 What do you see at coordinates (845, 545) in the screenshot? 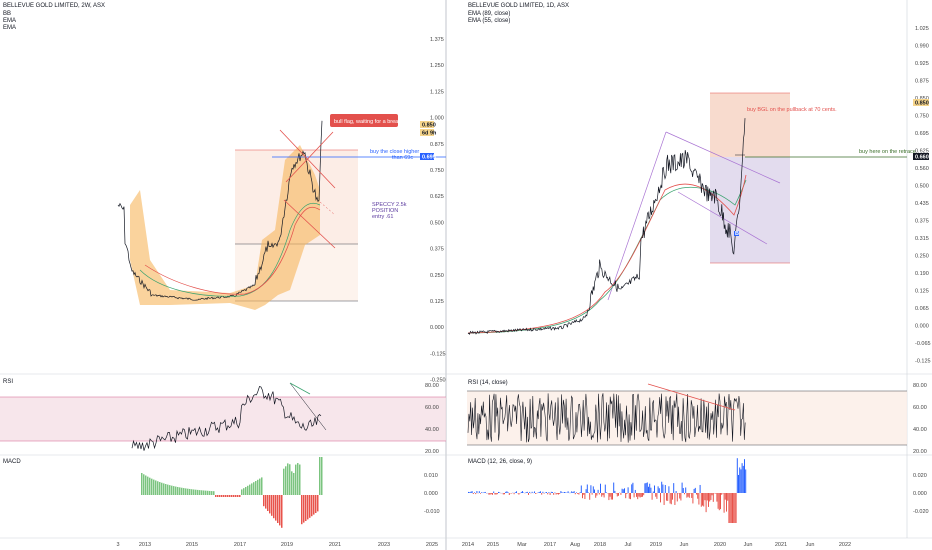
I see `right-time-tick: 2022` at bounding box center [845, 545].